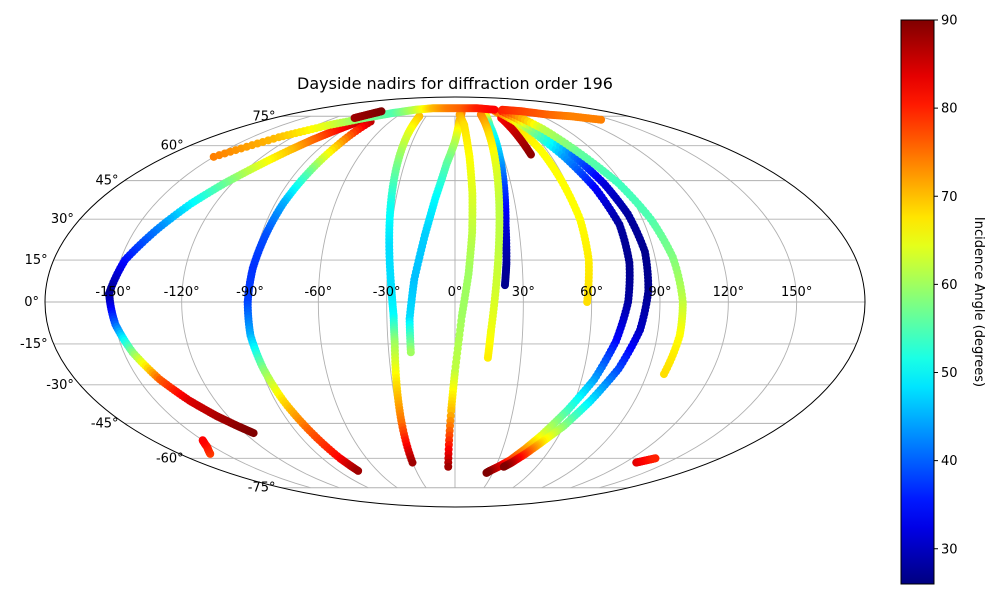  What do you see at coordinates (917, 302) in the screenshot?
I see `colorbar-gradient` at bounding box center [917, 302].